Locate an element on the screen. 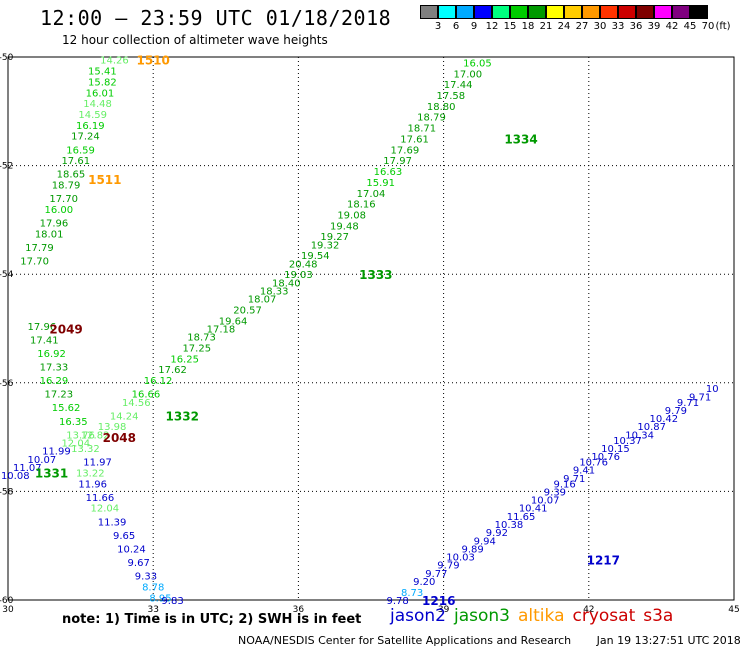  footer-timestamp: Jan 19 13:27:51 UTC 2018 is located at coordinates (668, 640).